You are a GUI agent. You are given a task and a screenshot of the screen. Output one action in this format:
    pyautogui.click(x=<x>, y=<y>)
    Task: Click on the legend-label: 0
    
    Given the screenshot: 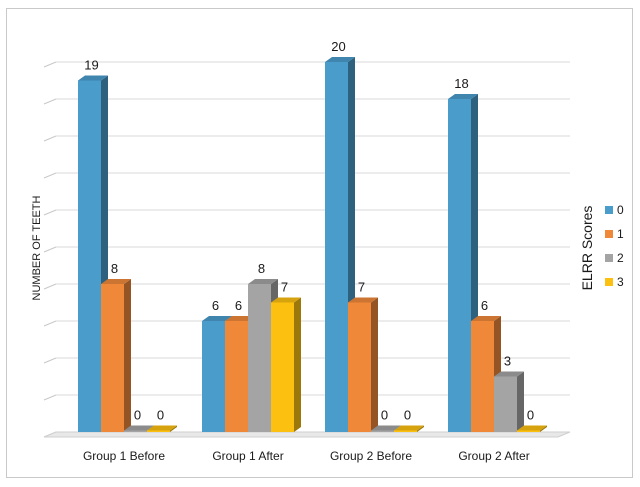 What is the action you would take?
    pyautogui.click(x=620, y=210)
    